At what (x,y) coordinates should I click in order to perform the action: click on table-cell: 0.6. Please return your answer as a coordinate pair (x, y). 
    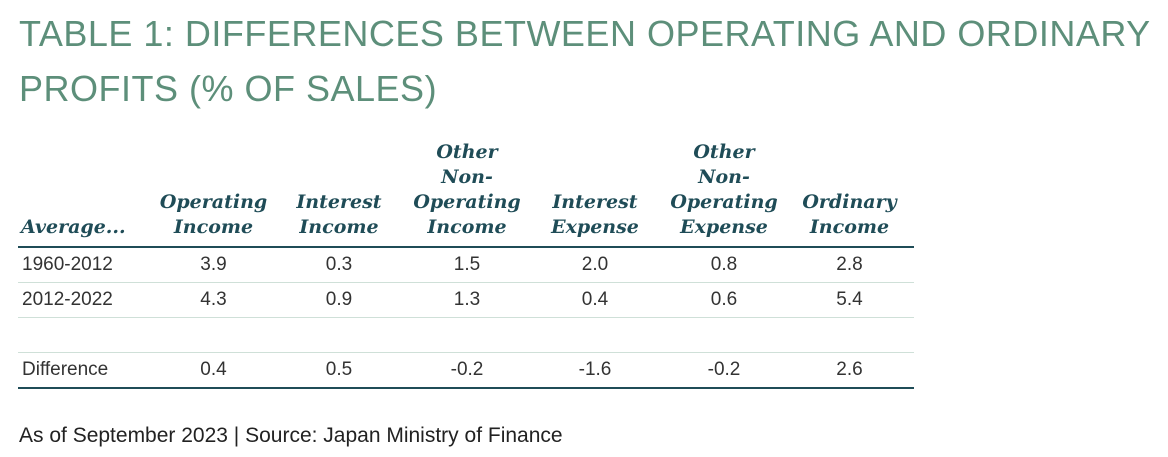
    Looking at the image, I should click on (724, 300).